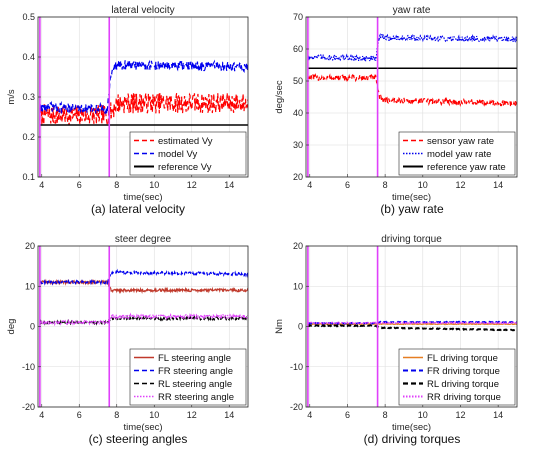 The width and height of the screenshot is (550, 456). I want to click on legend-entry: FL driving torque, so click(462, 358).